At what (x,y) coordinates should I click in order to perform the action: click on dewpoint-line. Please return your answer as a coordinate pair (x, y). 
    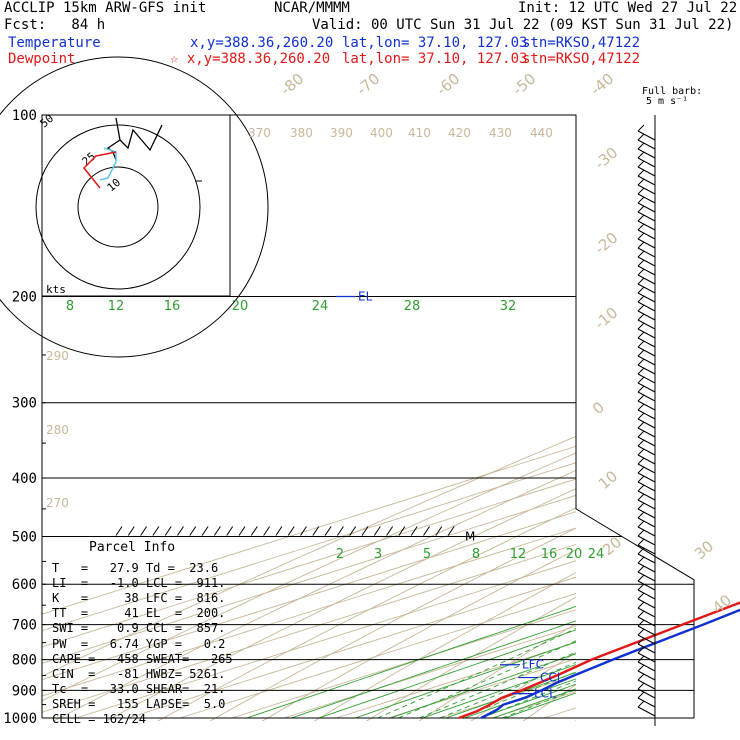
    Looking at the image, I should click on (599, 660).